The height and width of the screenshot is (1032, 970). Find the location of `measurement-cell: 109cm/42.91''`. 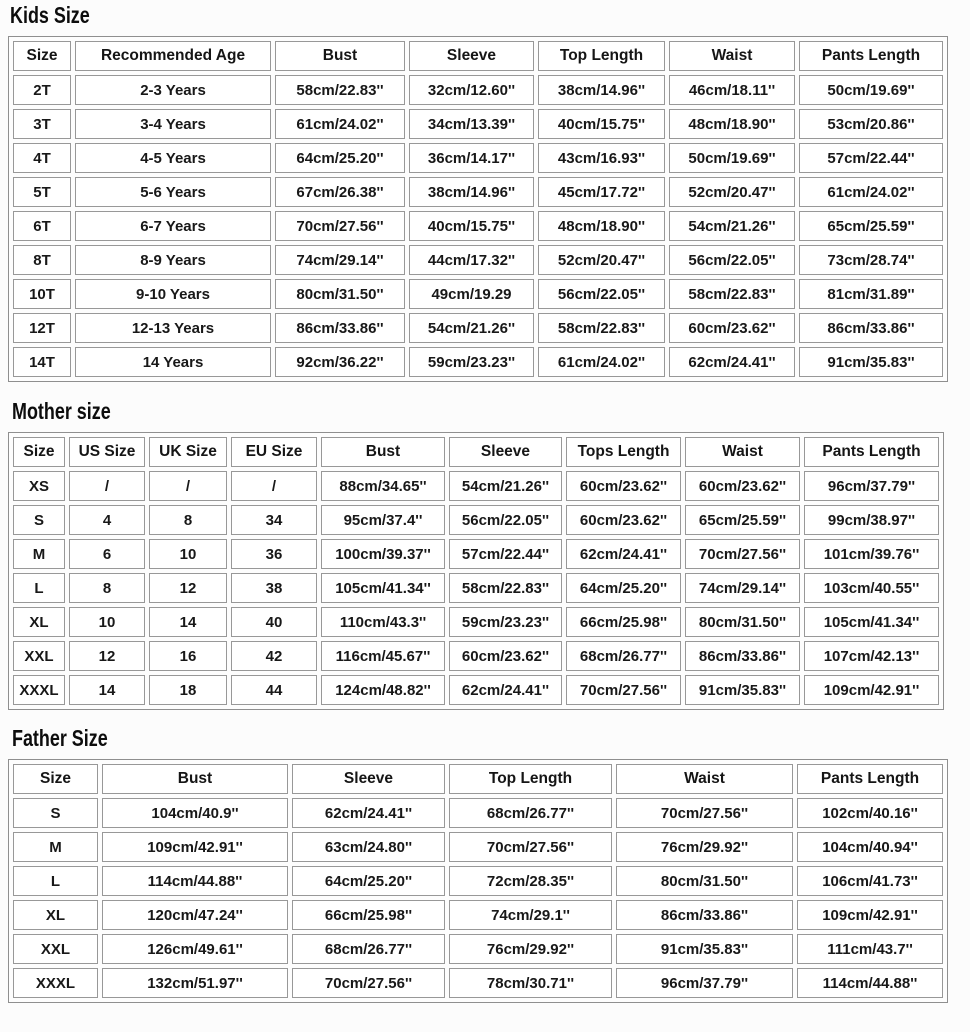

measurement-cell: 109cm/42.91'' is located at coordinates (870, 915).